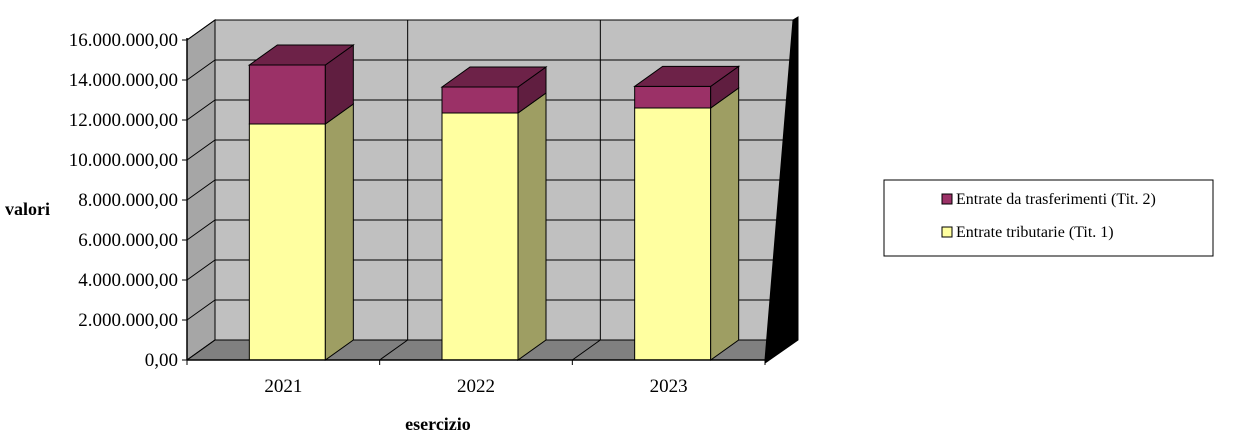  Describe the element at coordinates (161, 360) in the screenshot. I see `y-tick-label: 0,00` at that location.